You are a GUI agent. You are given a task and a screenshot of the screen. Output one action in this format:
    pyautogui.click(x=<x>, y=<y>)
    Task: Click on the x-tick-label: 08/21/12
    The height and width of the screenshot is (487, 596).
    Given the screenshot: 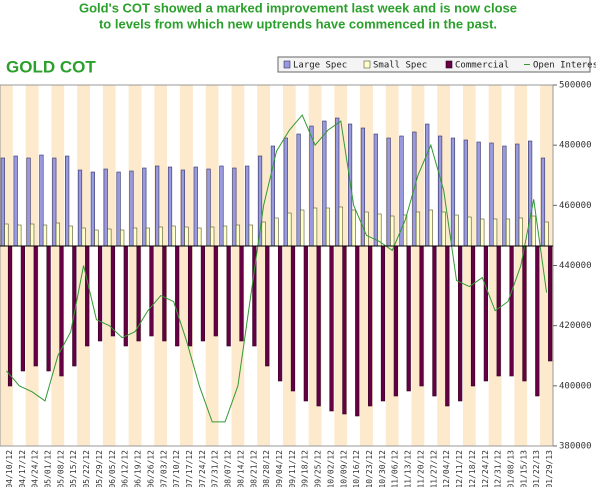 What is the action you would take?
    pyautogui.click(x=253, y=468)
    